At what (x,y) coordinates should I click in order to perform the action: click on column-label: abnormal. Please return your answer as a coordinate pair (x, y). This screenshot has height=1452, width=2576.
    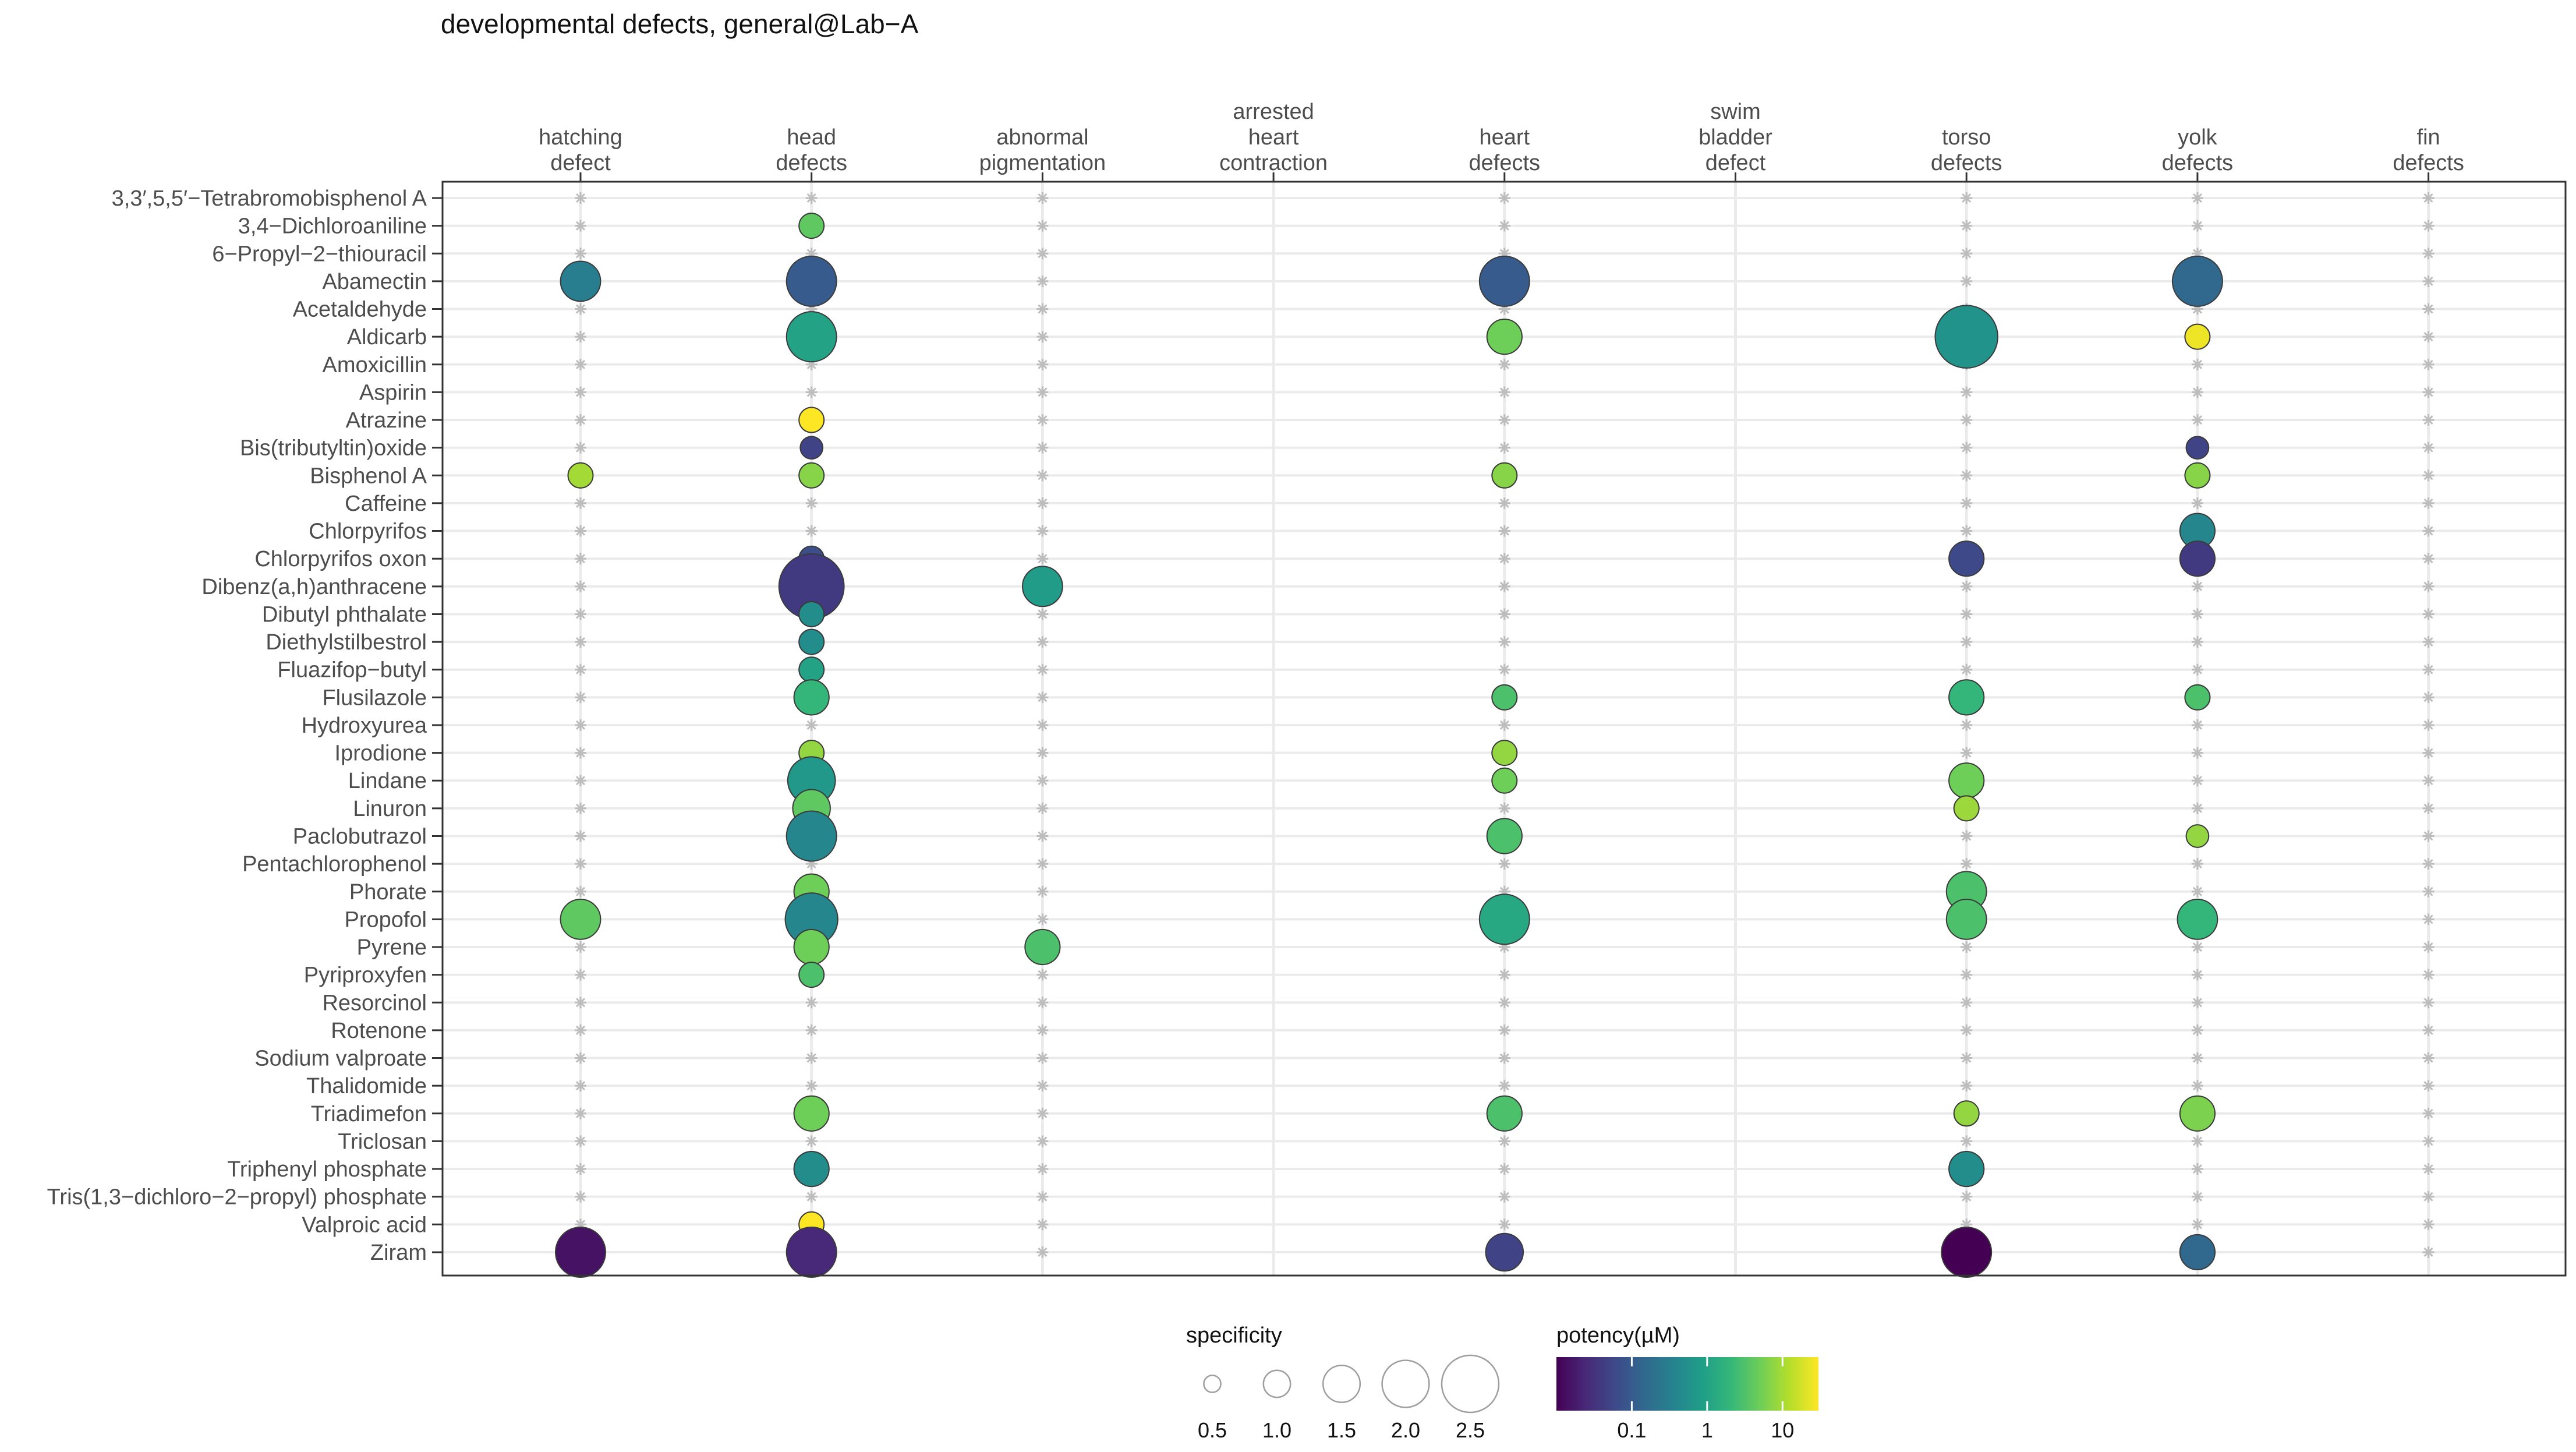
    Looking at the image, I should click on (1042, 137).